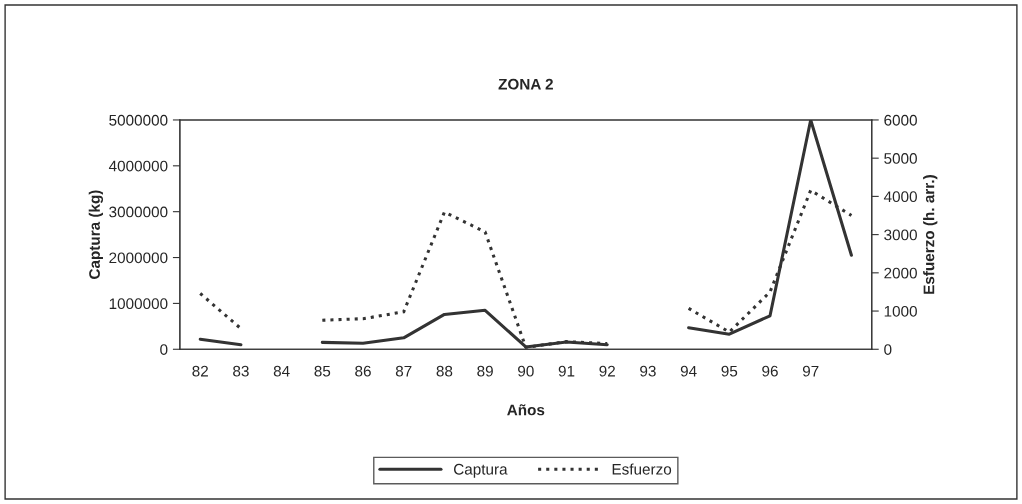 The width and height of the screenshot is (1022, 504). What do you see at coordinates (200, 371) in the screenshot?
I see `x-tick-label: 82` at bounding box center [200, 371].